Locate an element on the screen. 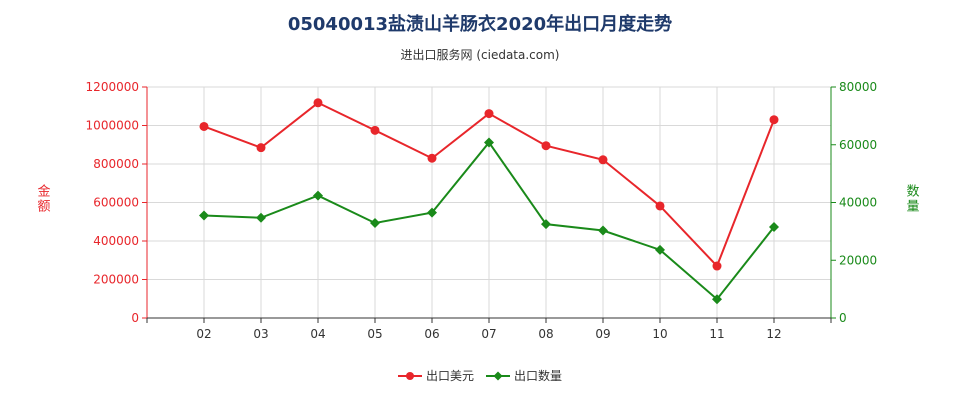 This screenshot has height=400, width=960. right-tick-label: 40000 is located at coordinates (858, 203).